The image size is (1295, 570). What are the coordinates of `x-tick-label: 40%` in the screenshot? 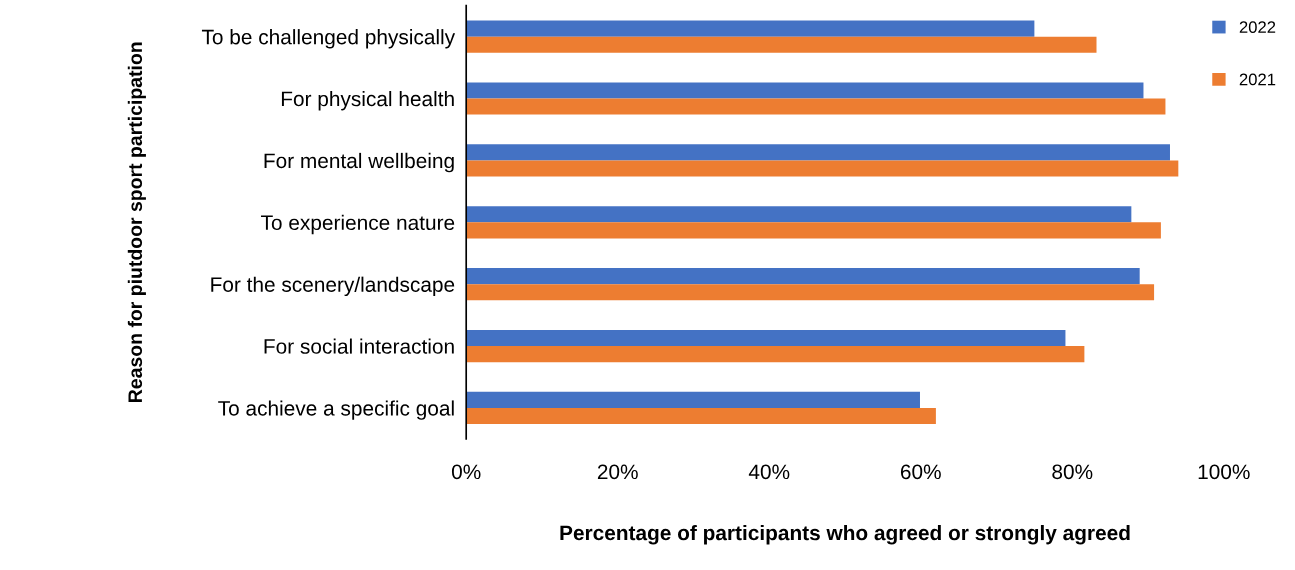 It's located at (769, 472).